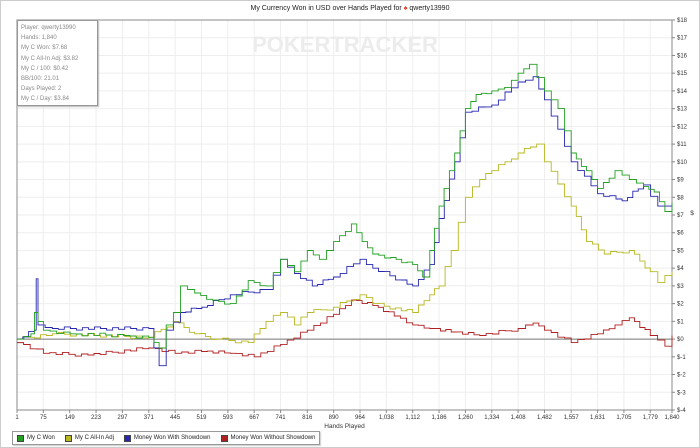  What do you see at coordinates (345, 44) in the screenshot?
I see `watermark-logo: POKERTRACKER` at bounding box center [345, 44].